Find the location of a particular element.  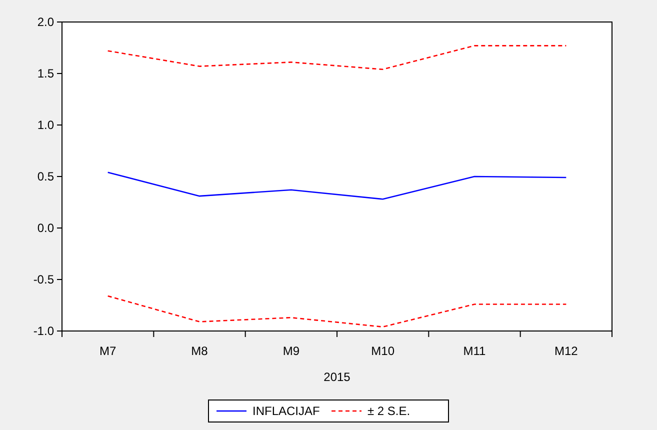

x-tick-label: M8 is located at coordinates (199, 351).